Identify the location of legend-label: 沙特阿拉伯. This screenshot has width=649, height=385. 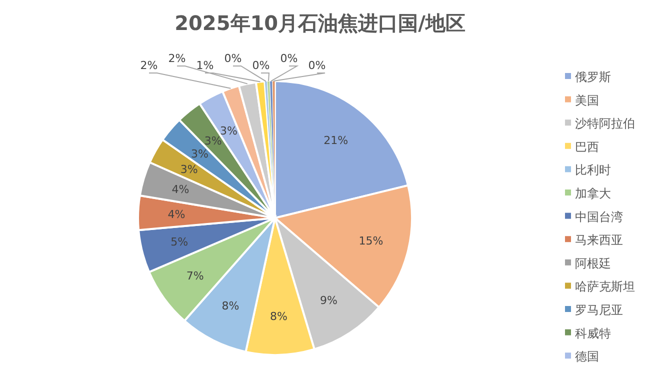
(605, 123).